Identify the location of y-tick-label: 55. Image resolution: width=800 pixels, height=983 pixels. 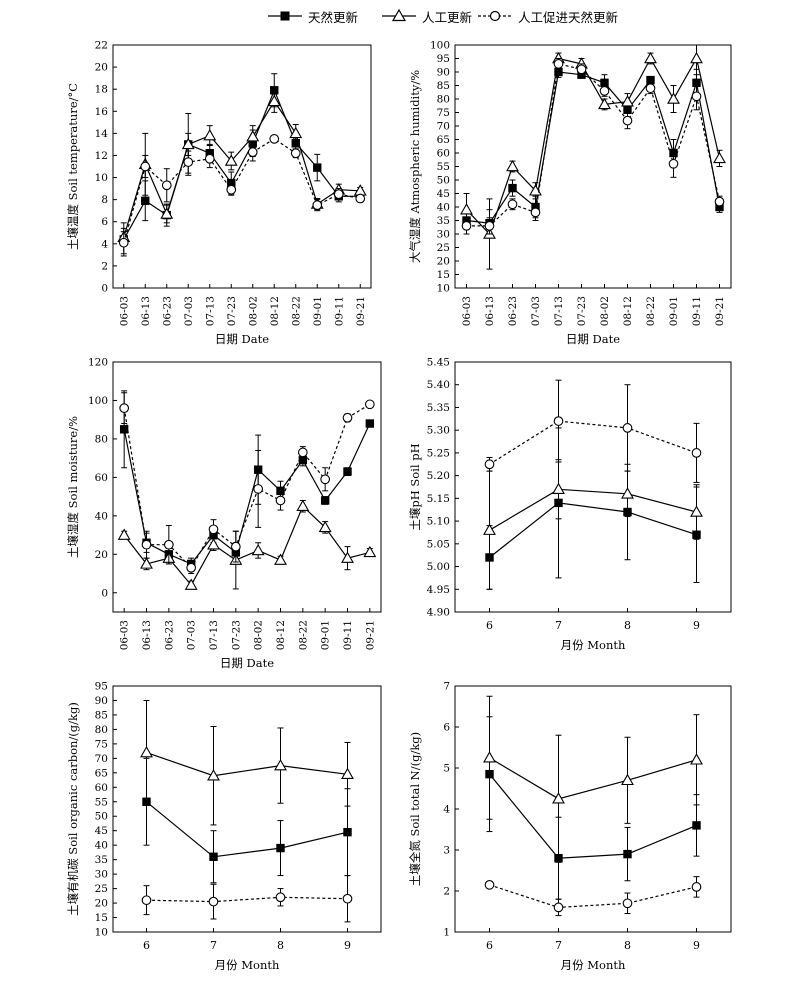
(443, 167).